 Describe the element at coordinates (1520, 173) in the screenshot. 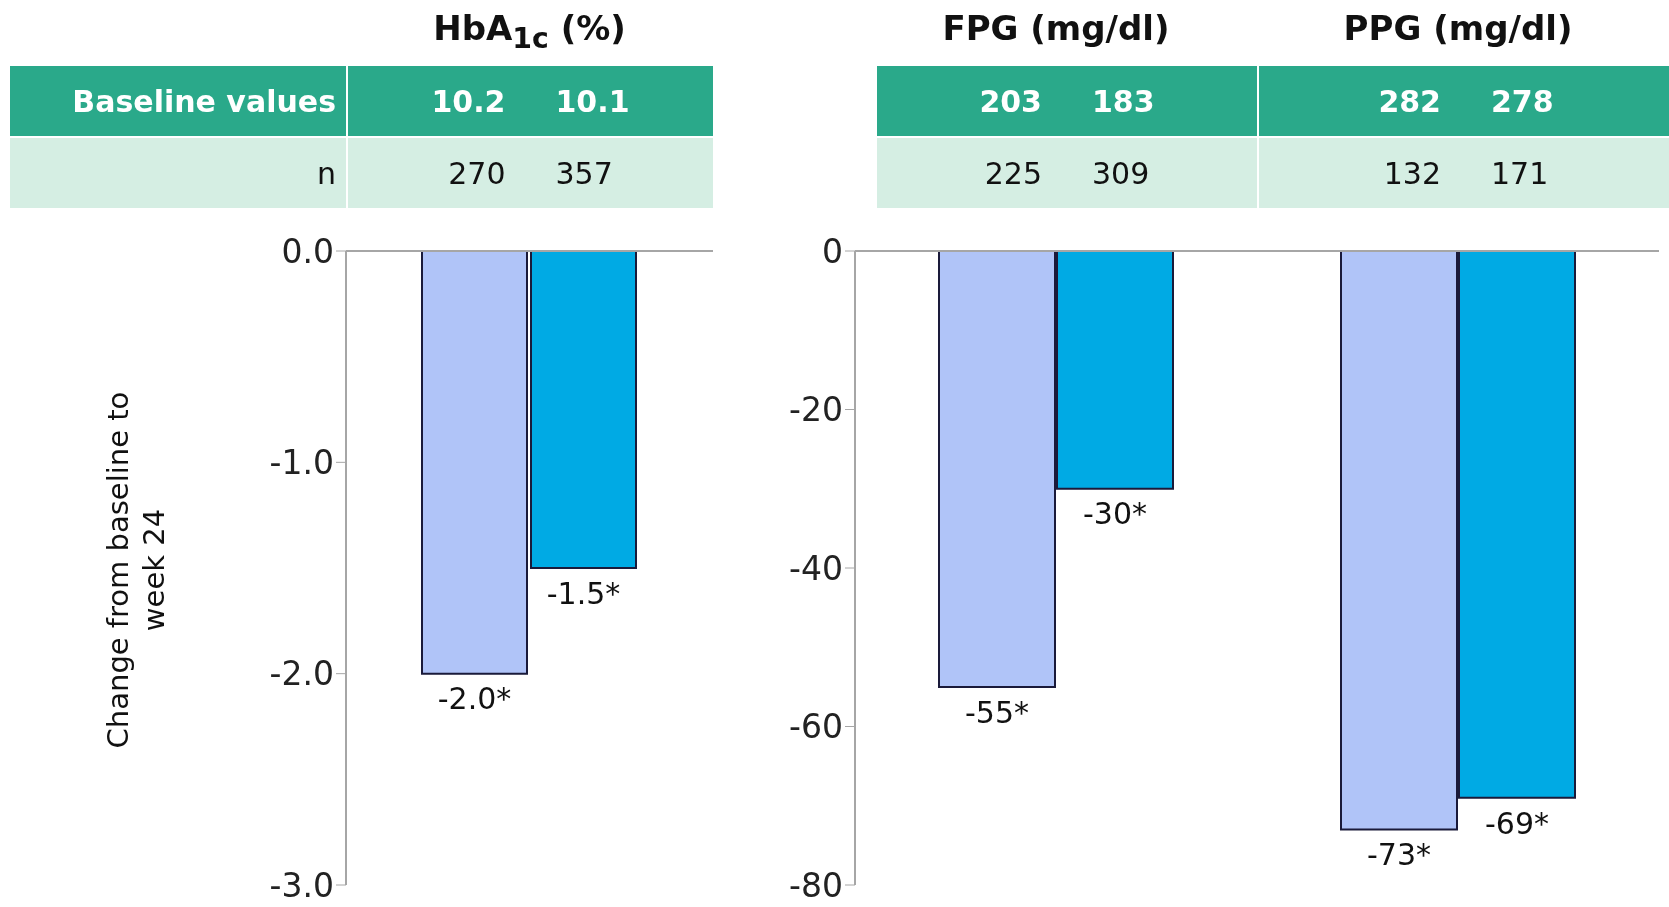

I see `text: 171` at that location.